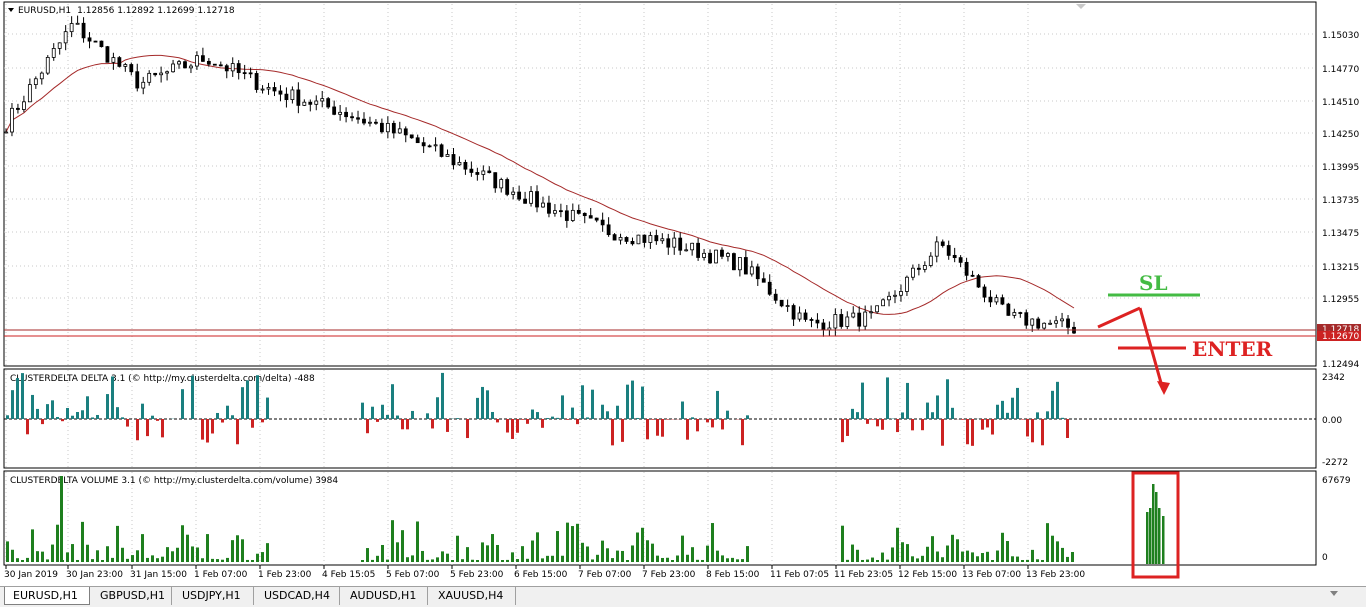 The height and width of the screenshot is (607, 1366). I want to click on delta-axis-top: 2342, so click(1333, 378).